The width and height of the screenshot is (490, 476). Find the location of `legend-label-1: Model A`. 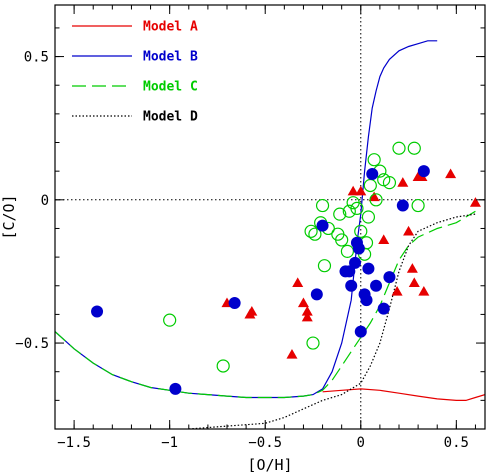

legend-label-1: Model A is located at coordinates (170, 27).